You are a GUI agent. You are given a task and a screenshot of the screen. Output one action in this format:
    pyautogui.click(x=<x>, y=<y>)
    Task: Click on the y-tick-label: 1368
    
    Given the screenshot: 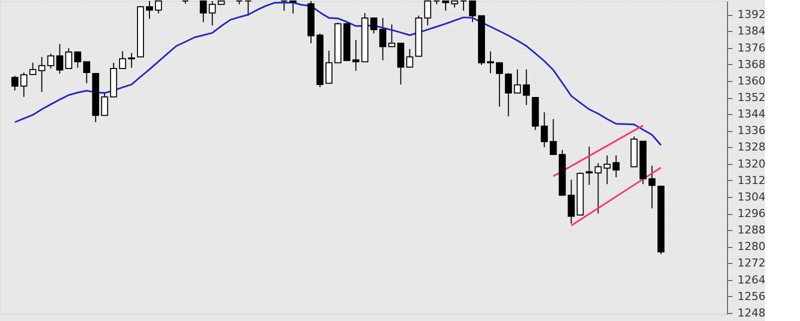 What is the action you would take?
    pyautogui.click(x=752, y=64)
    